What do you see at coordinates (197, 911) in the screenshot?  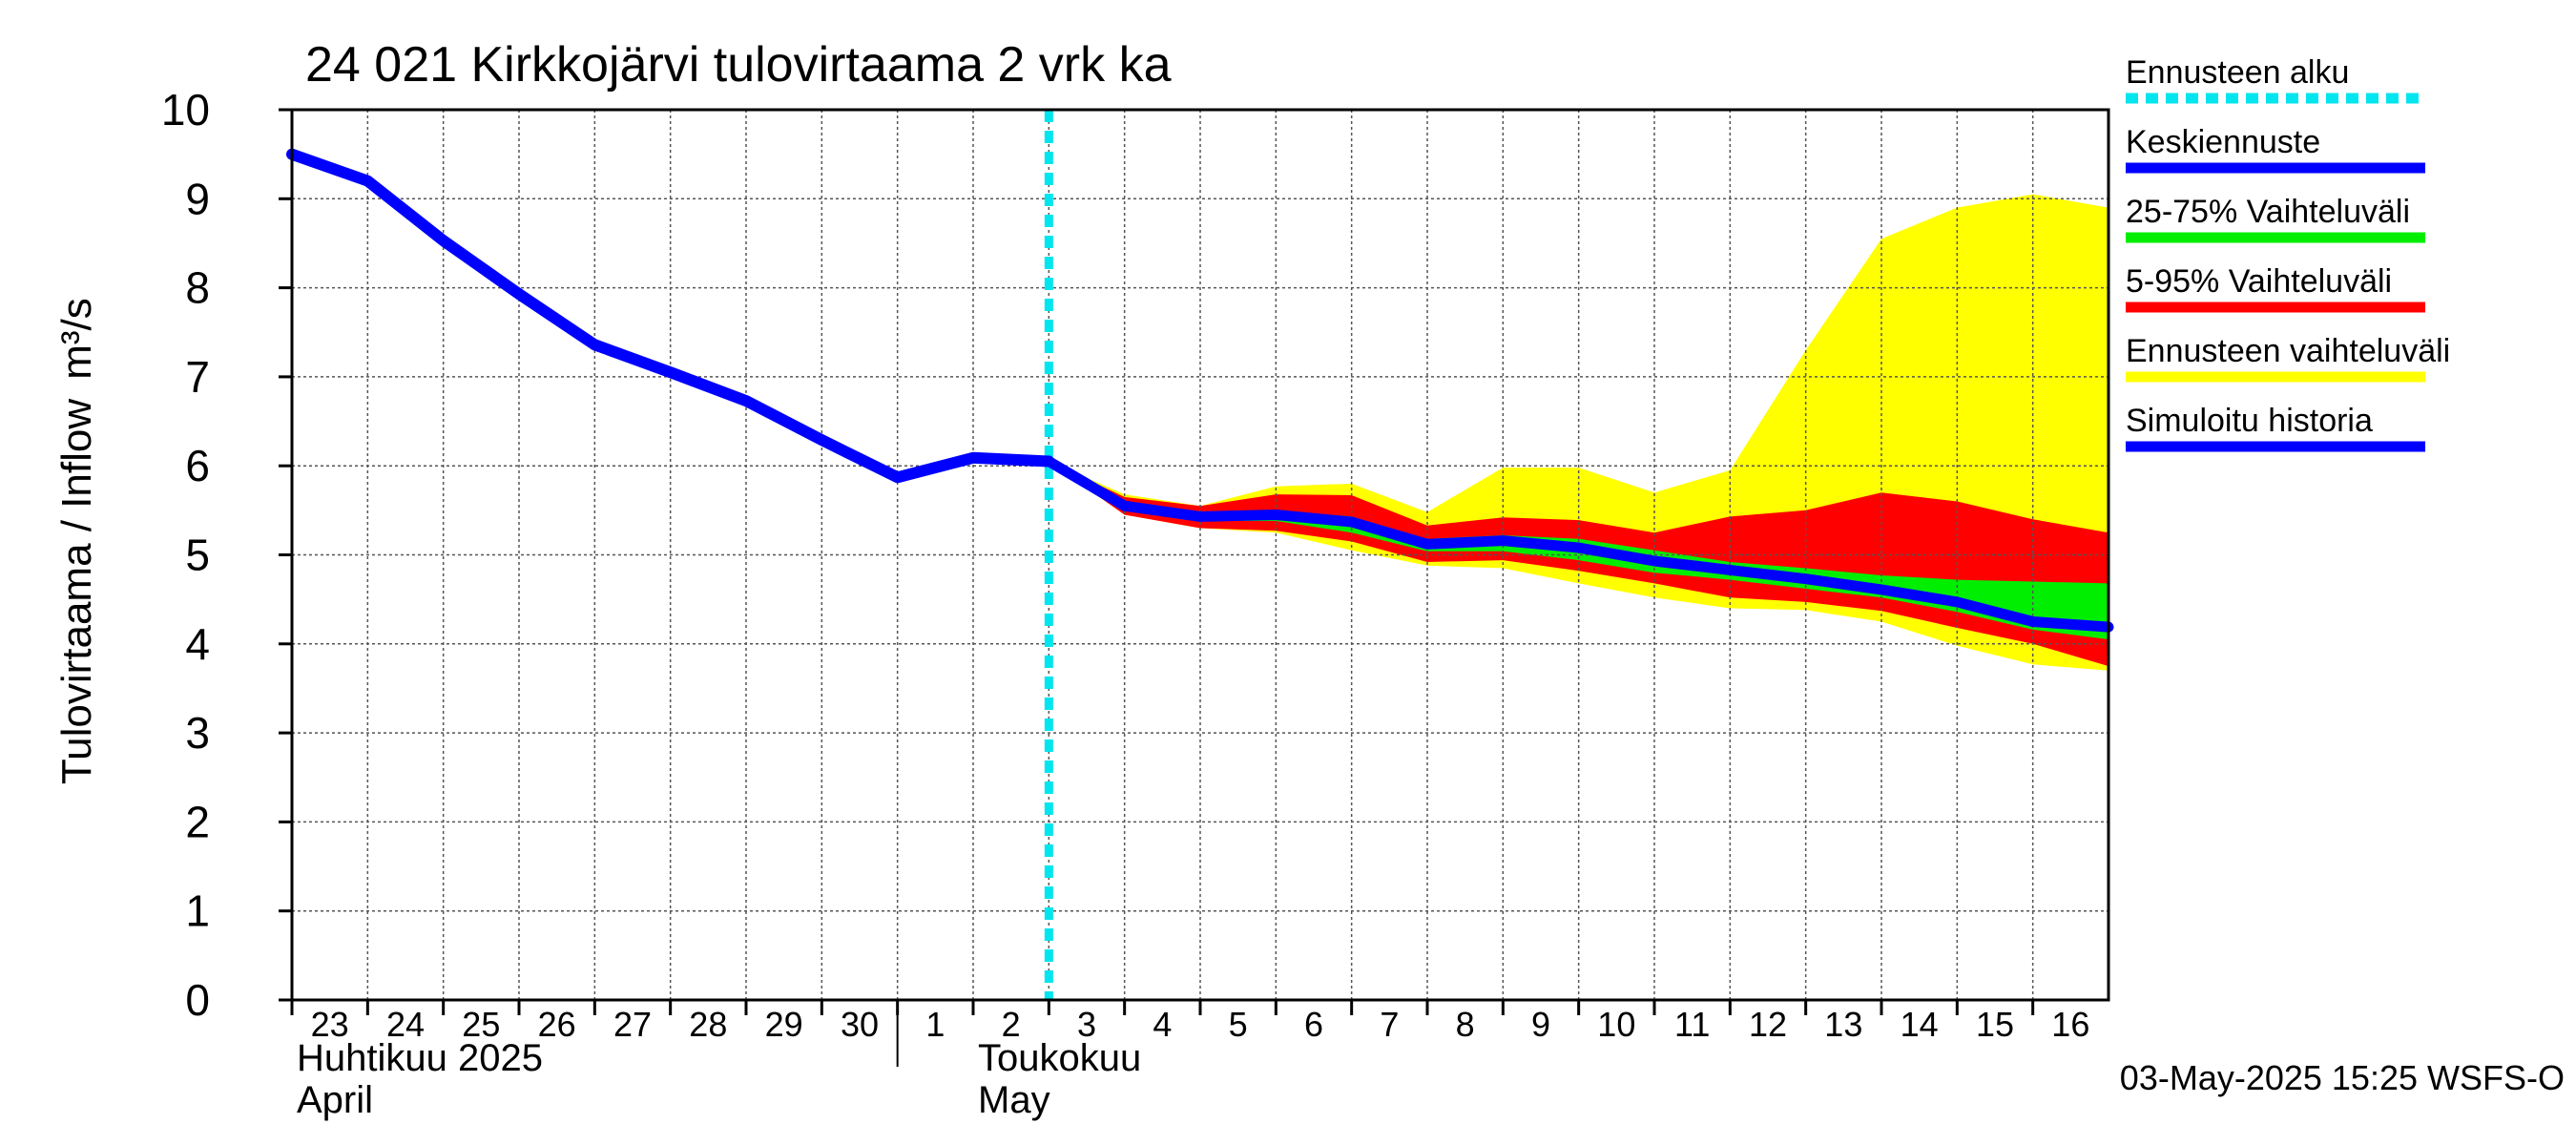 I see `y-tick-label: 1` at bounding box center [197, 911].